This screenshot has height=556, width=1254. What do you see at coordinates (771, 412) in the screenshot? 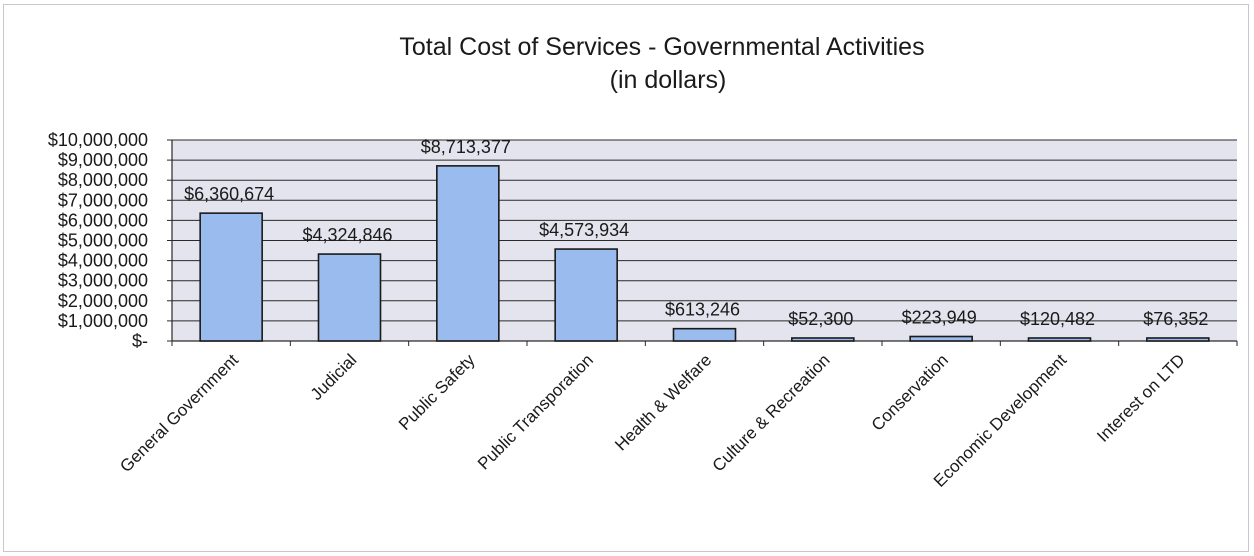
I see `x-tick-label: Culture & Recreation` at bounding box center [771, 412].